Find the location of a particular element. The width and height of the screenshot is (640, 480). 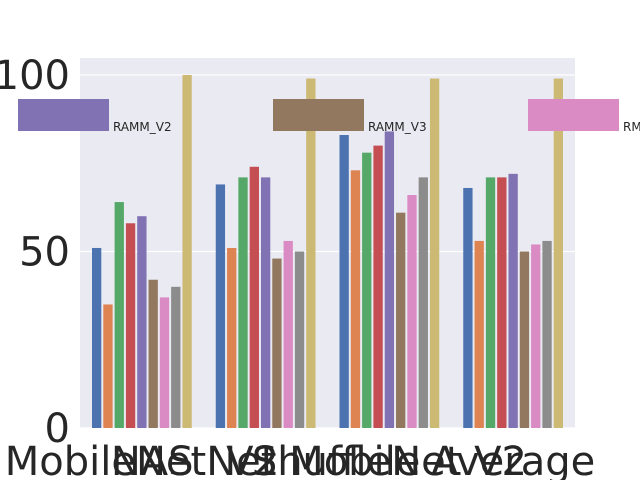

x-tick-label: NAS Net Mobile is located at coordinates (266, 459).